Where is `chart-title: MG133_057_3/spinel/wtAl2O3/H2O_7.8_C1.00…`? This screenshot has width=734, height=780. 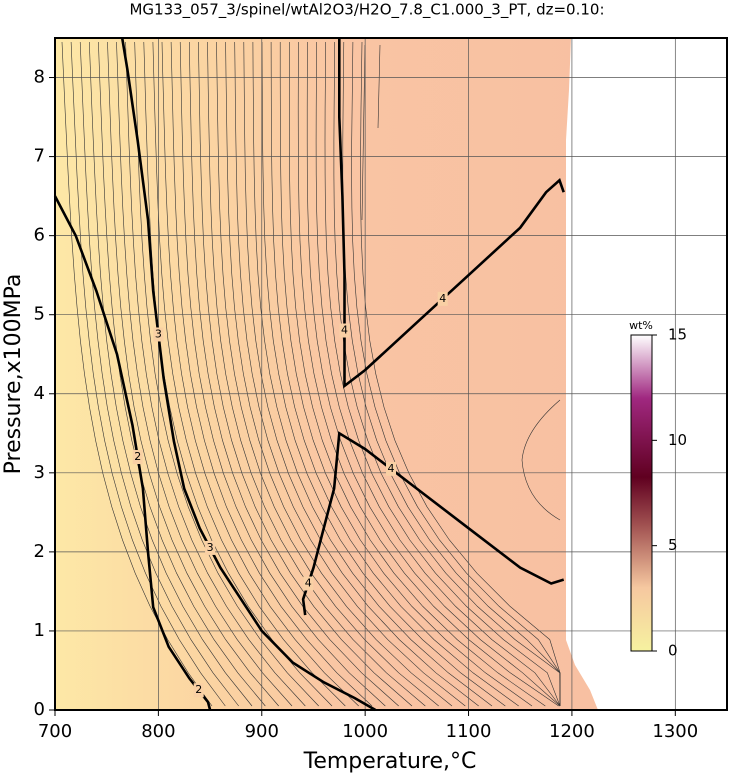
chart-title: MG133_057_3/spinel/wtAl2O3/H2O_7.8_C1.00… is located at coordinates (366, 10).